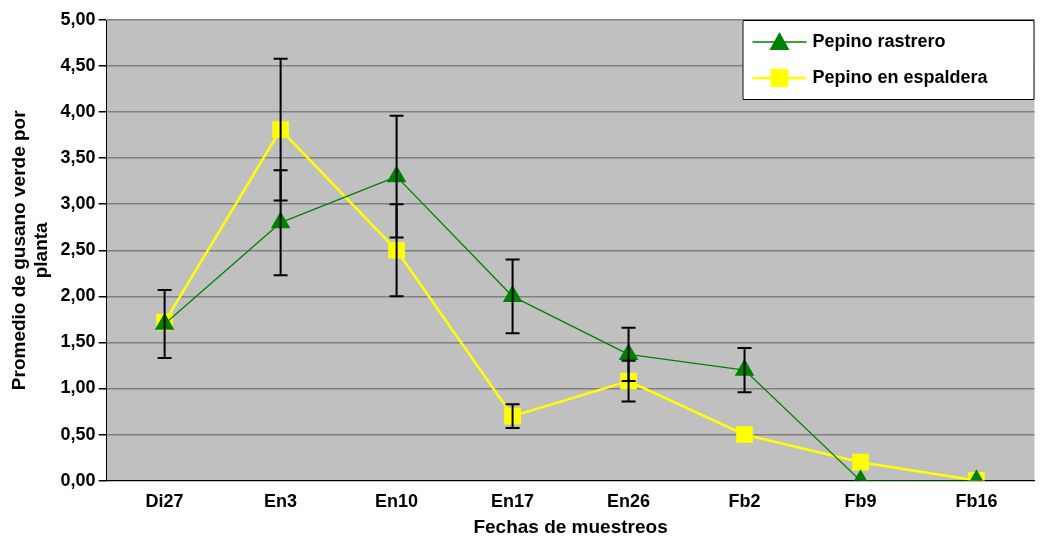  What do you see at coordinates (78, 295) in the screenshot?
I see `y-tick-label: 2,00` at bounding box center [78, 295].